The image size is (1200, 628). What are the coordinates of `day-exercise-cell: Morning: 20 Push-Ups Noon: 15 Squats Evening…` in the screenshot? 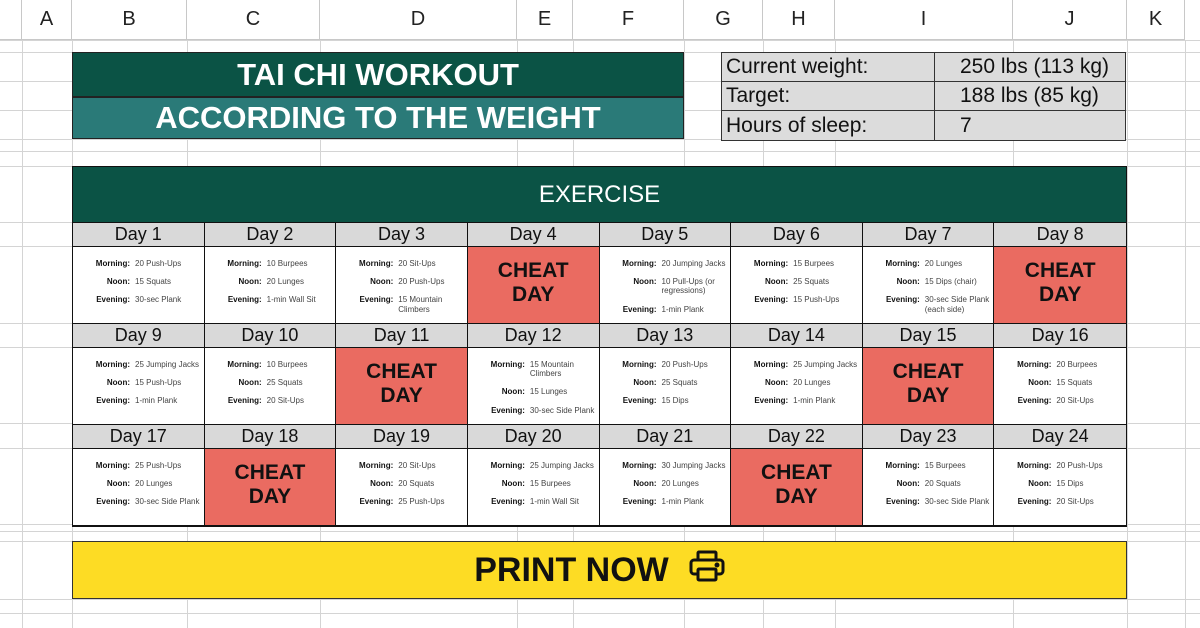 It's located at (139, 285).